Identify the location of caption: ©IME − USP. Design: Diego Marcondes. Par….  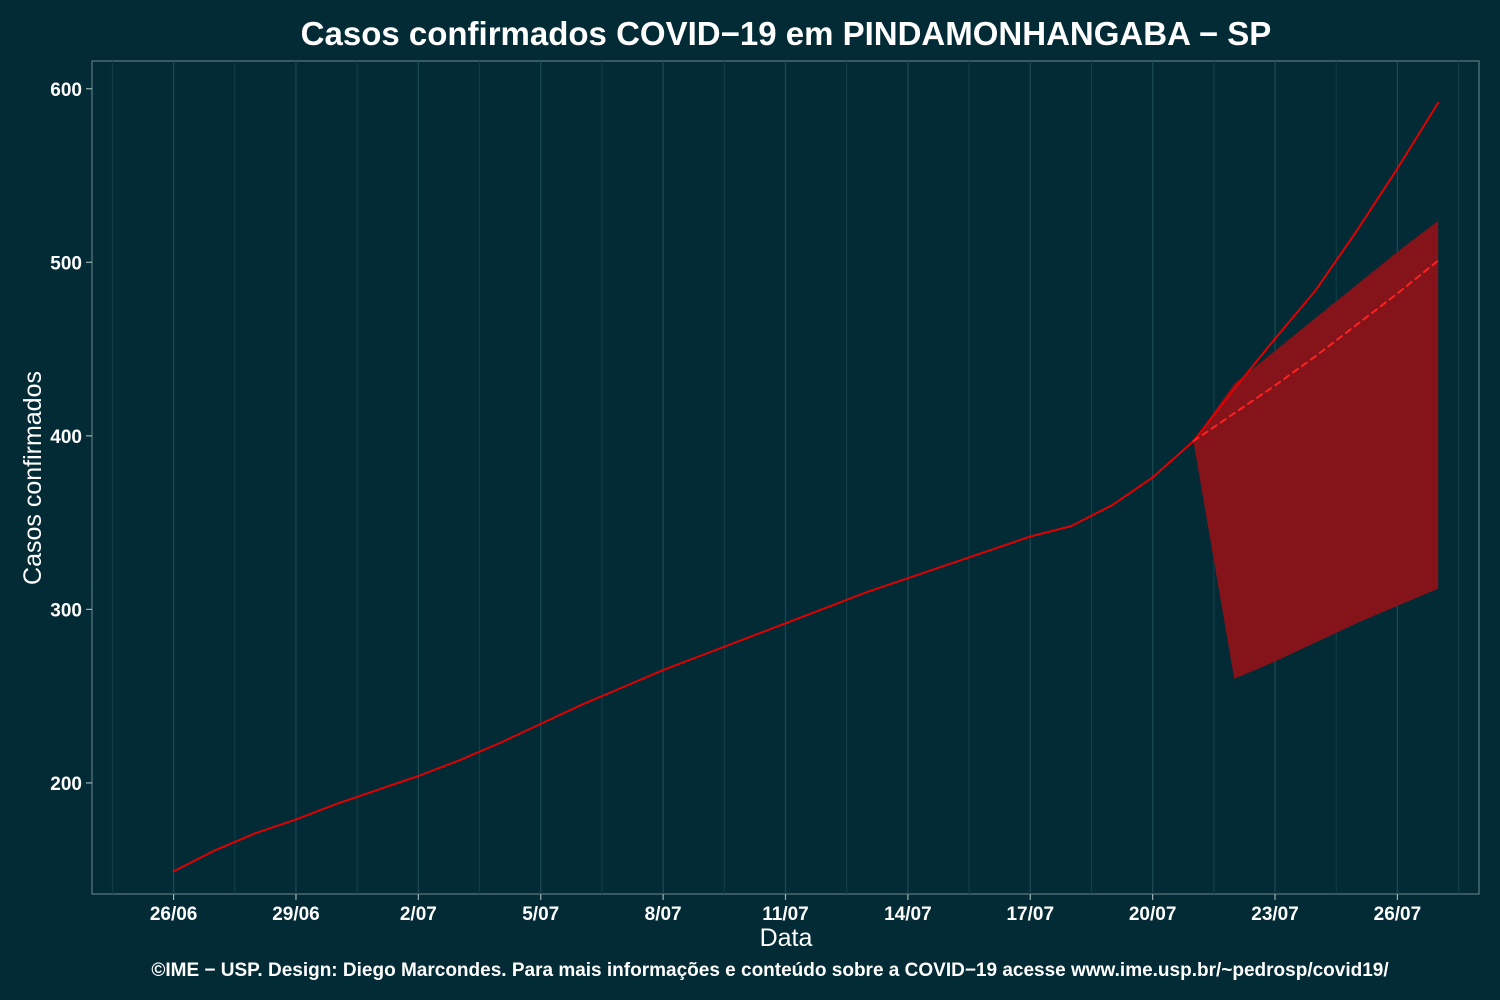
(770, 970).